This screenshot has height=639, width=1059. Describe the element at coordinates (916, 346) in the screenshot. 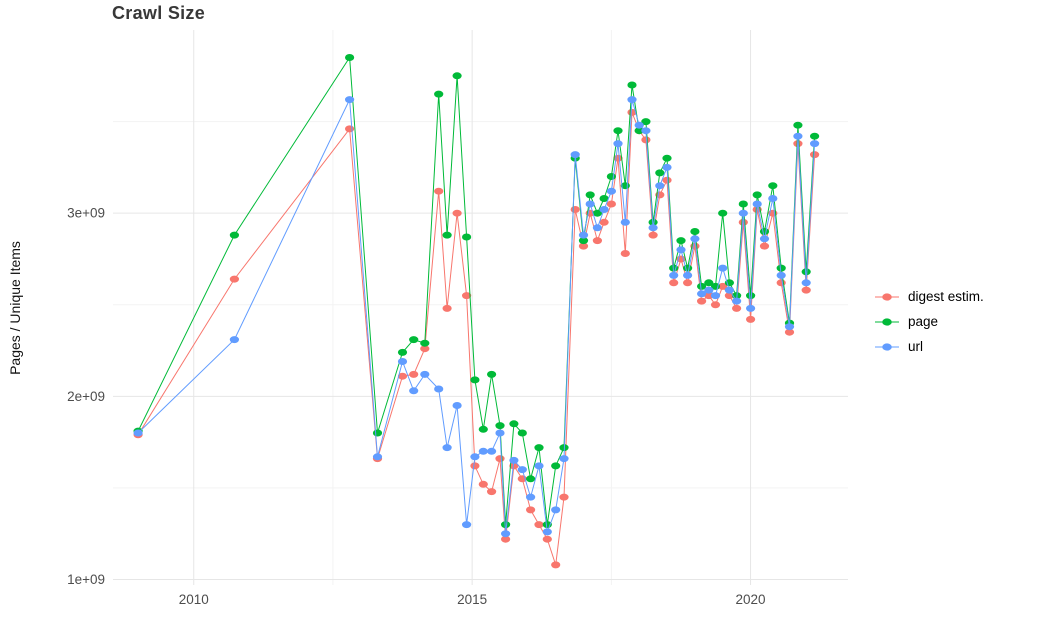

I see `legend-label-url: url` at that location.